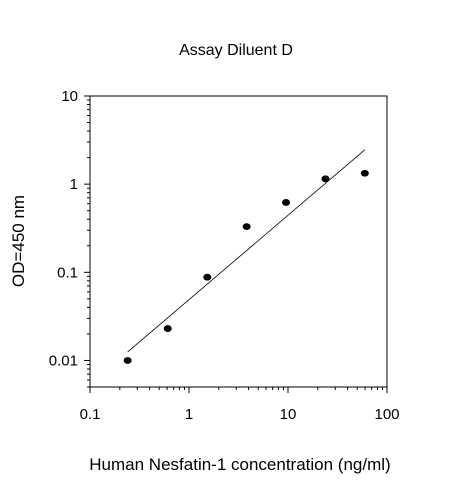 The height and width of the screenshot is (480, 463). What do you see at coordinates (288, 414) in the screenshot?
I see `x-tick-label: 10` at bounding box center [288, 414].